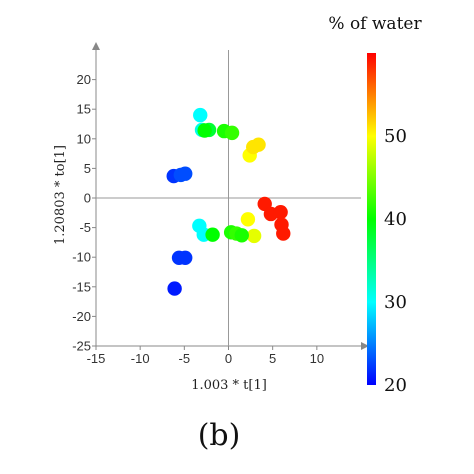 Image resolution: width=474 pixels, height=474 pixels. I want to click on y-tick-label: -20, so click(81, 316).